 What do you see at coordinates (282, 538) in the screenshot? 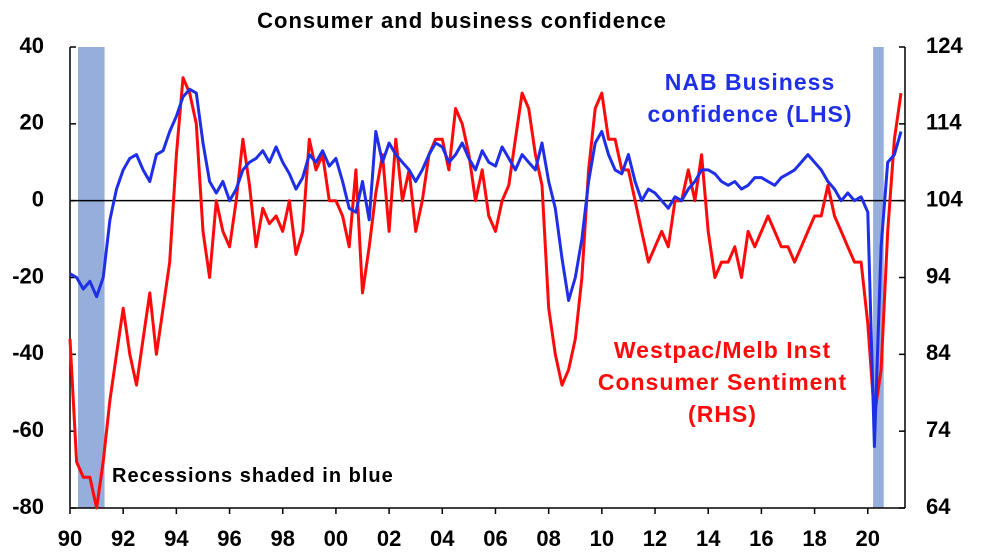
I see `x-tick-label: 98` at bounding box center [282, 538].